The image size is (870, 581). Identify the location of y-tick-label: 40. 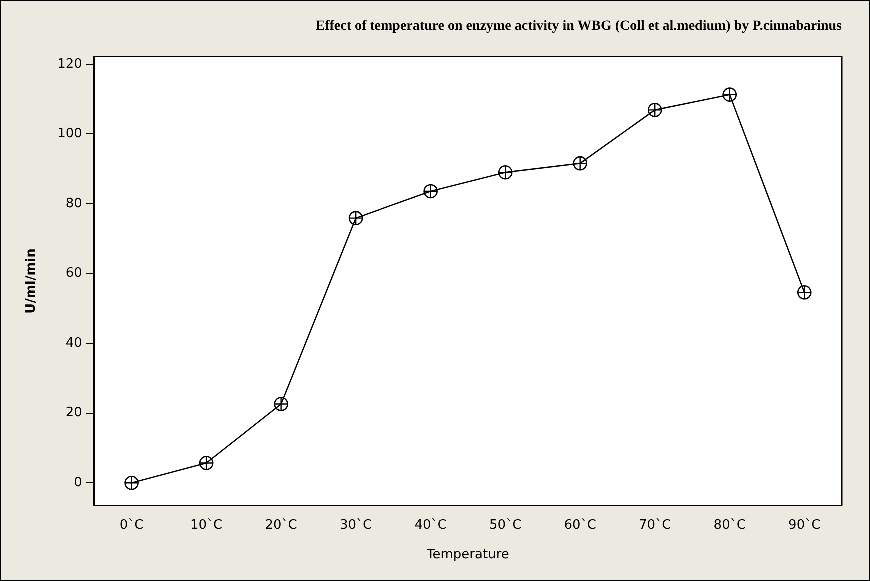
(74, 343).